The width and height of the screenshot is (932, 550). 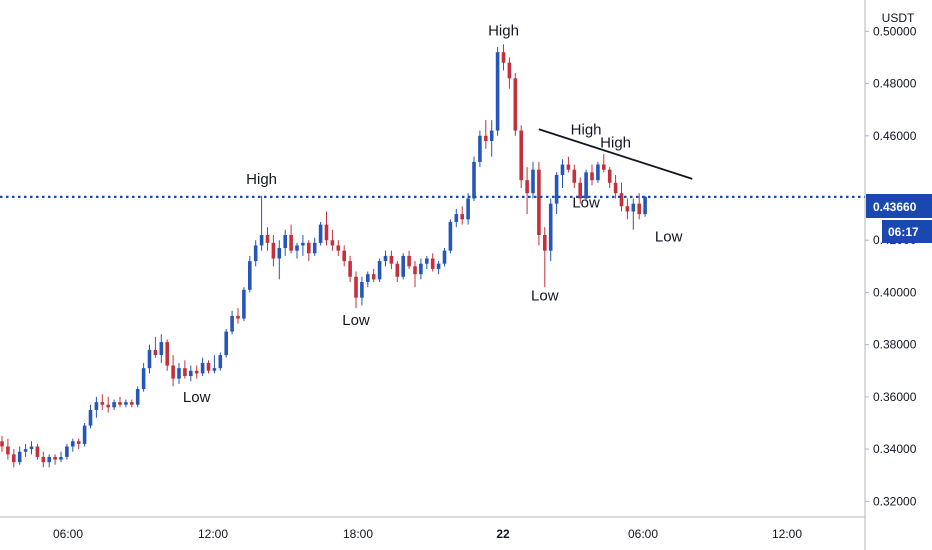 I want to click on countdown-label: 06:17, so click(x=903, y=232).